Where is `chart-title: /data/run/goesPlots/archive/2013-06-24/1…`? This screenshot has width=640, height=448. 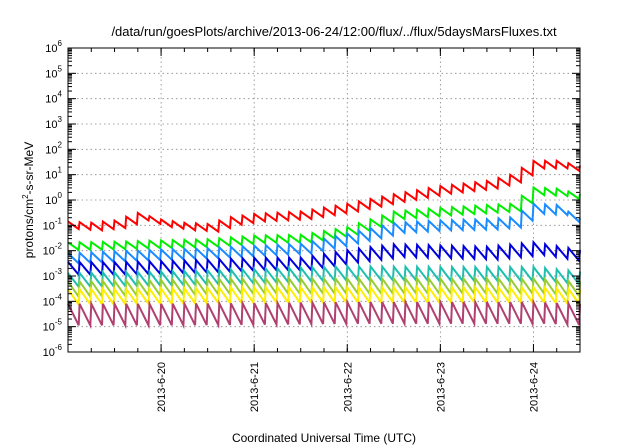 chart-title: /data/run/goesPlots/archive/2013-06-24/1… is located at coordinates (334, 31).